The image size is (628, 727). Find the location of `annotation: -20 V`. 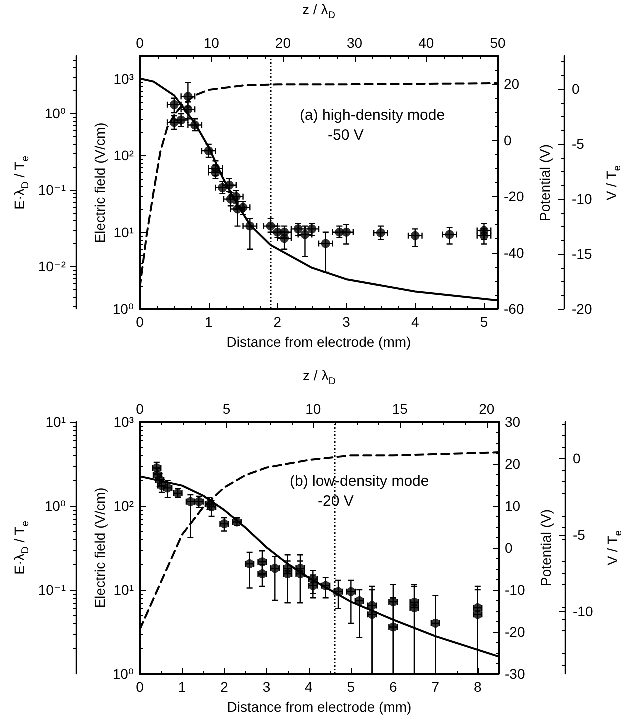

annotation: -20 V is located at coordinates (336, 501).